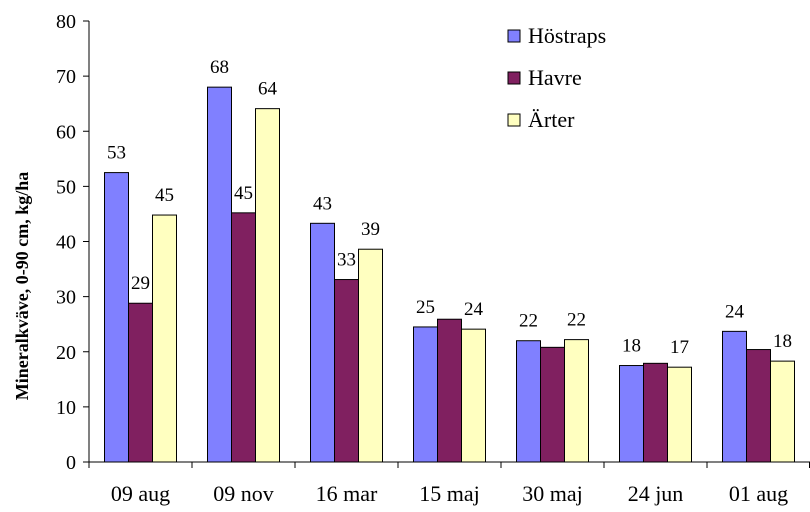 The height and width of the screenshot is (512, 810). I want to click on legend-label: Havre, so click(555, 77).